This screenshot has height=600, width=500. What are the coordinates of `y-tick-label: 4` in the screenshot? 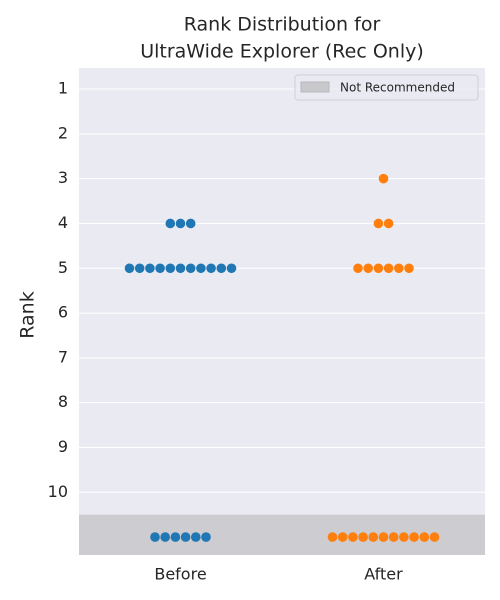 It's located at (63, 222).